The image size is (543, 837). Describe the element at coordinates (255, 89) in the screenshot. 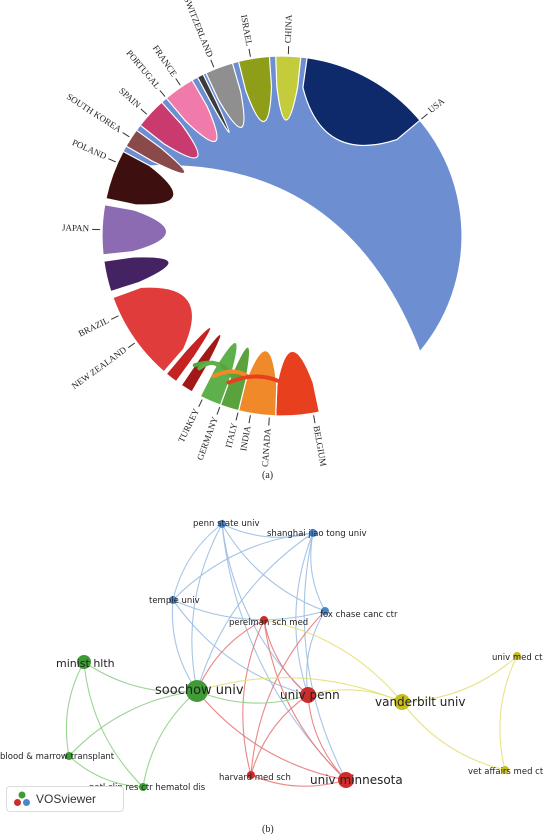

I see `chord-segment-israel` at that location.